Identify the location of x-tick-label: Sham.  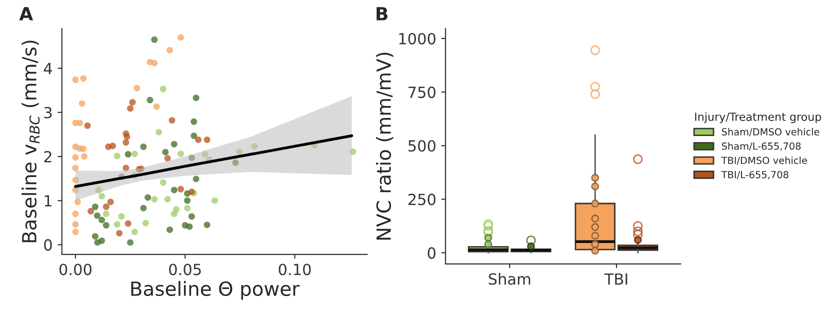
(509, 278).